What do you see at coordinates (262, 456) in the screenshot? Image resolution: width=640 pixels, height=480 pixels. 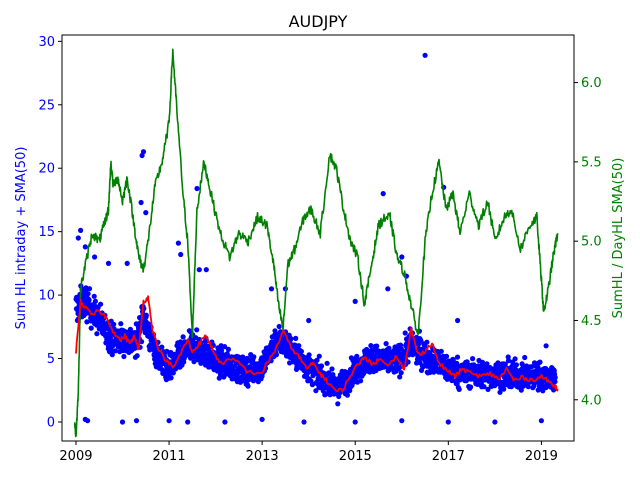 I see `x-tick-label: 2013` at bounding box center [262, 456].